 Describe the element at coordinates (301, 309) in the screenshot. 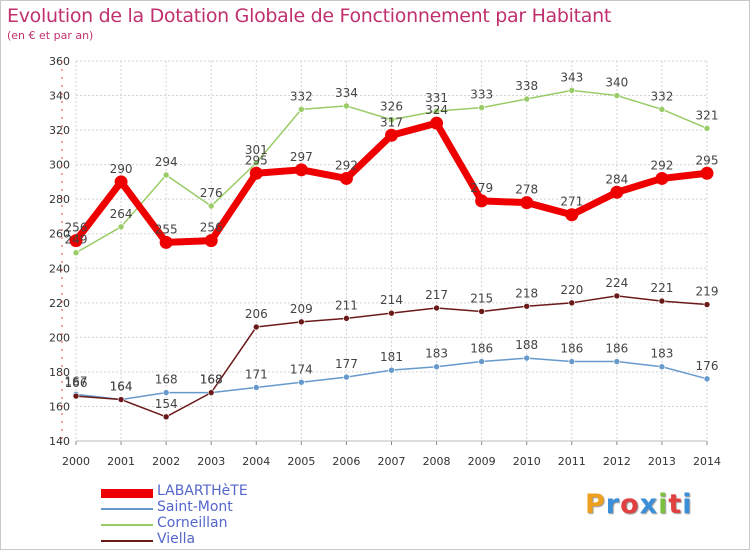

I see `data-label-viella: 209` at that location.